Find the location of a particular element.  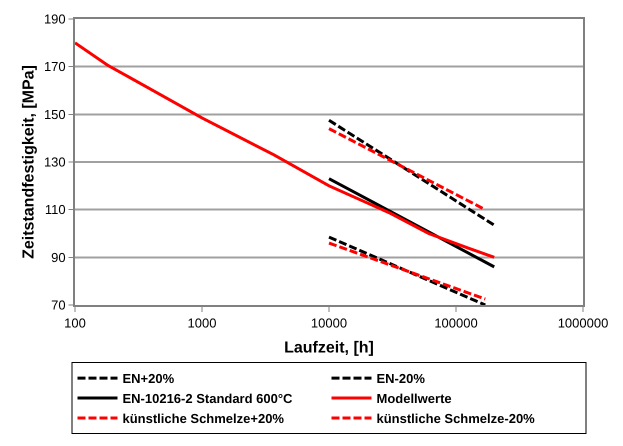

y-tick-label: 70 is located at coordinates (58, 305).